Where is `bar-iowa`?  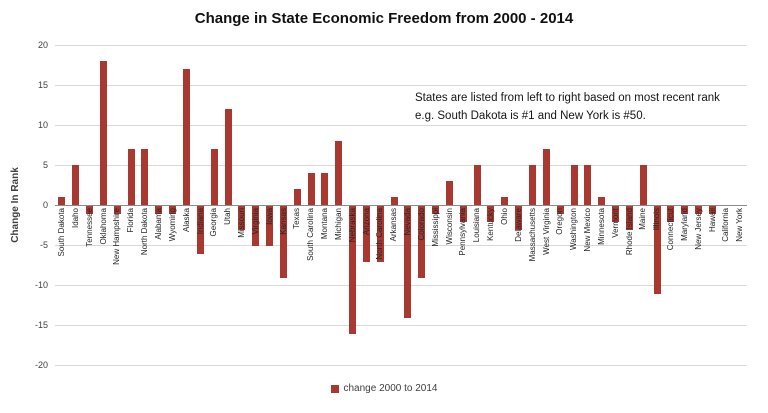 bar-iowa is located at coordinates (270, 226).